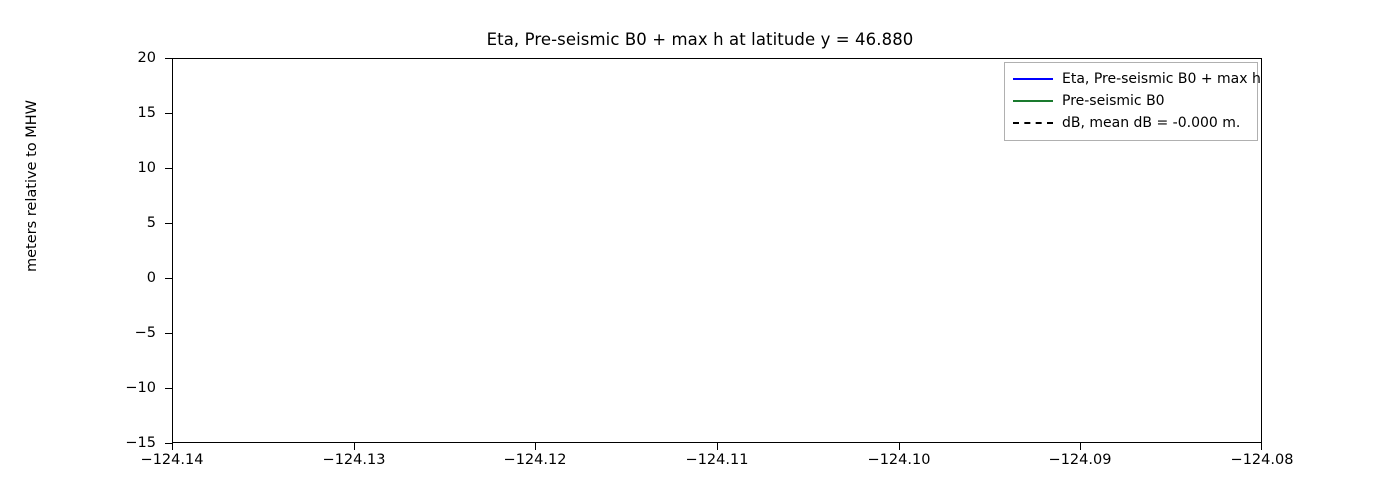 The width and height of the screenshot is (1400, 500). I want to click on legend-label-eta: Eta, Pre-seismic B0 + max h, so click(1161, 79).